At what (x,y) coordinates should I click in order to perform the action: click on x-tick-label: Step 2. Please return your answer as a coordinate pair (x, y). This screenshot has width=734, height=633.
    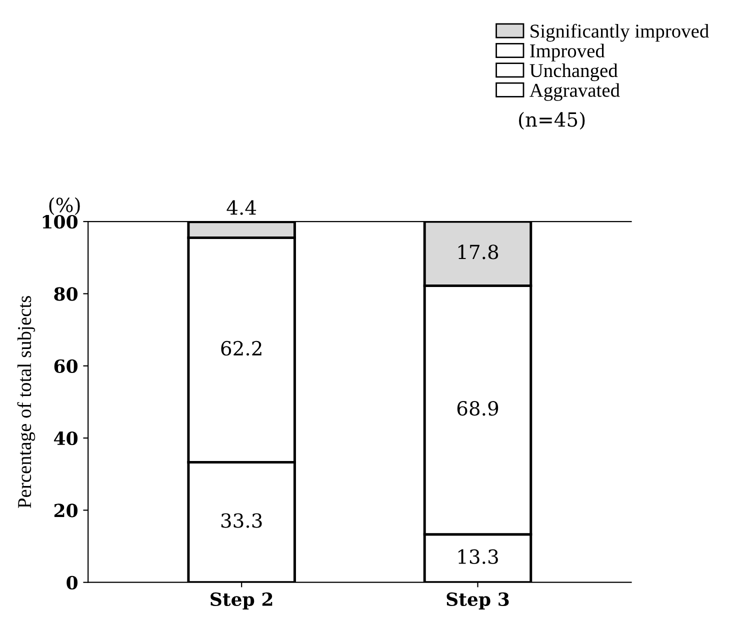
    Looking at the image, I should click on (241, 601).